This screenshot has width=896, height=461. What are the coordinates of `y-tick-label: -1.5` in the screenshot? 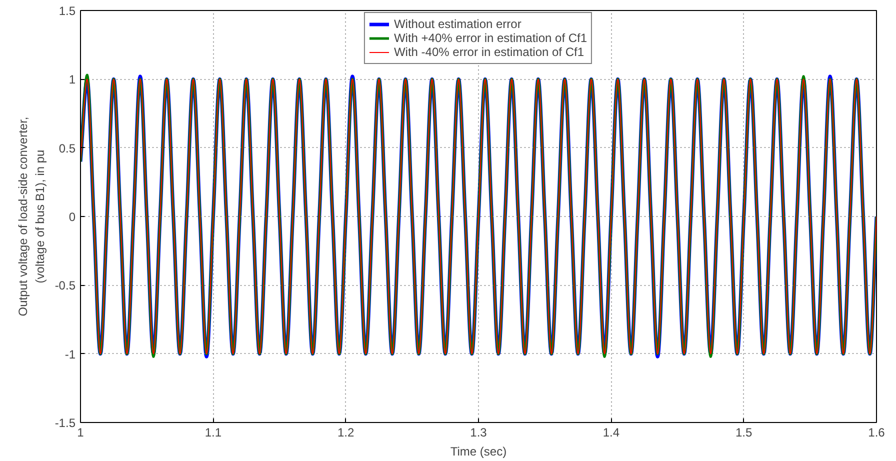 It's located at (65, 423).